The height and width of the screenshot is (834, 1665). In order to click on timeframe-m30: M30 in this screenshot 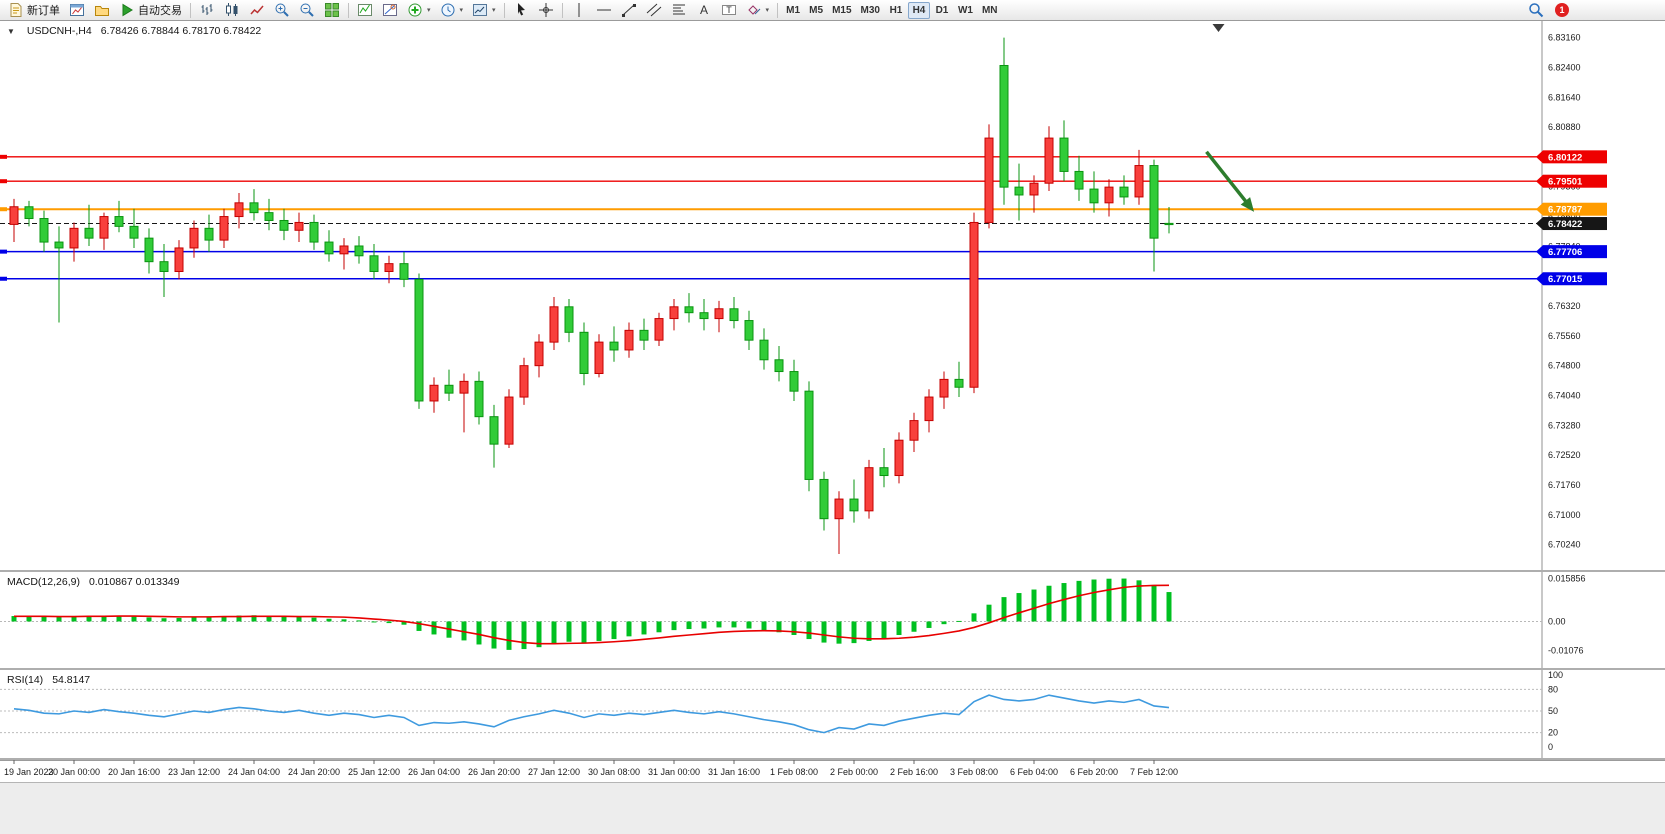, I will do `click(870, 10)`.